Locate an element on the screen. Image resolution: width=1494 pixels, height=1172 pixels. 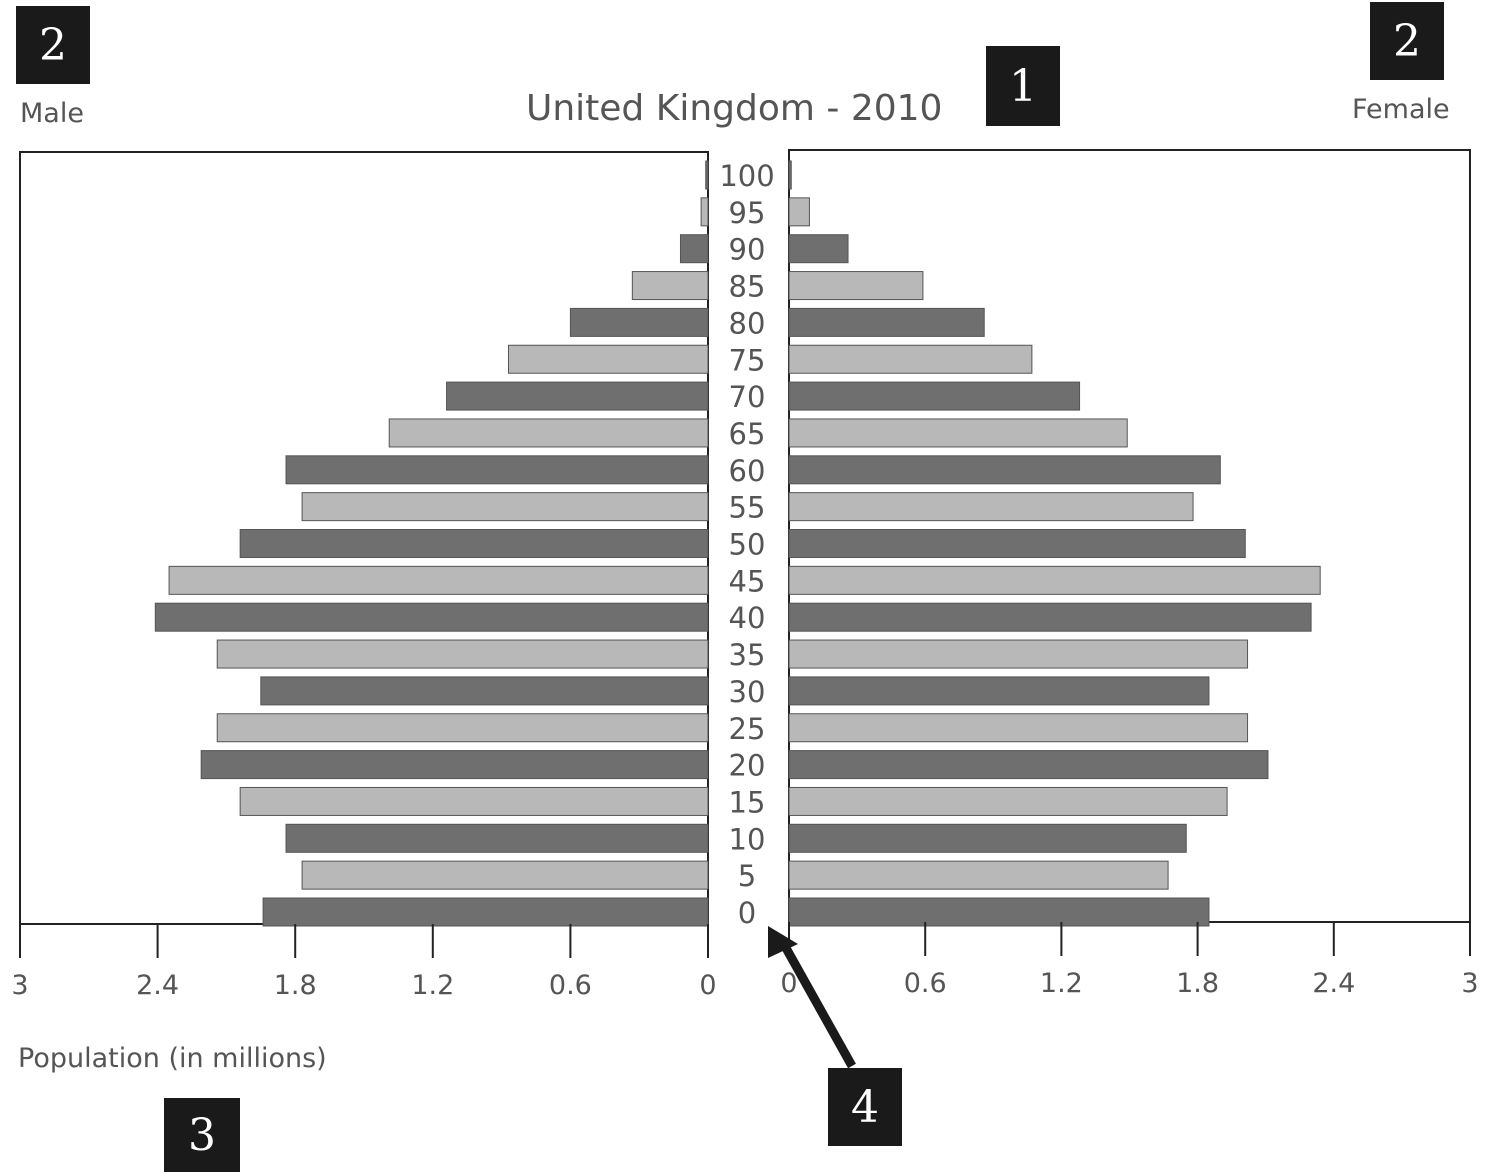
age-label-5: 5 is located at coordinates (747, 876).